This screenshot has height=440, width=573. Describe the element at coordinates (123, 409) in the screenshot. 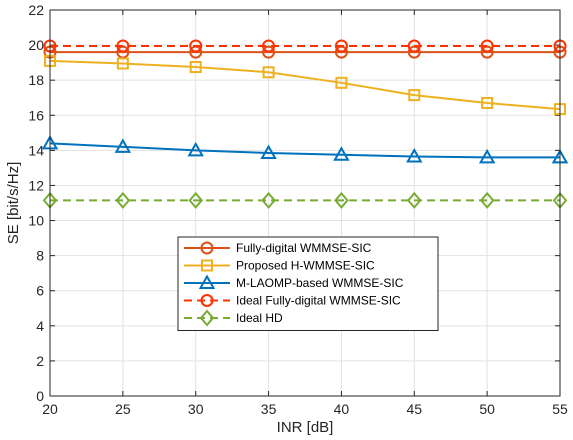

I see `x-tick-label: 25` at that location.